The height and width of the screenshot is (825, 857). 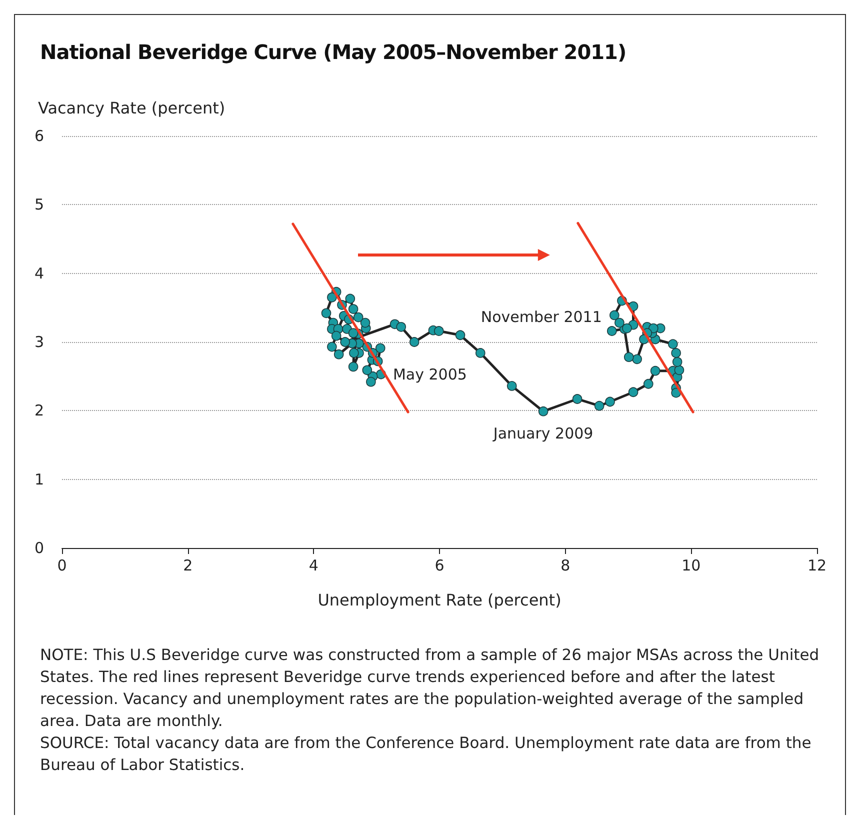 What do you see at coordinates (39, 342) in the screenshot?
I see `y-tick-label: 3` at bounding box center [39, 342].